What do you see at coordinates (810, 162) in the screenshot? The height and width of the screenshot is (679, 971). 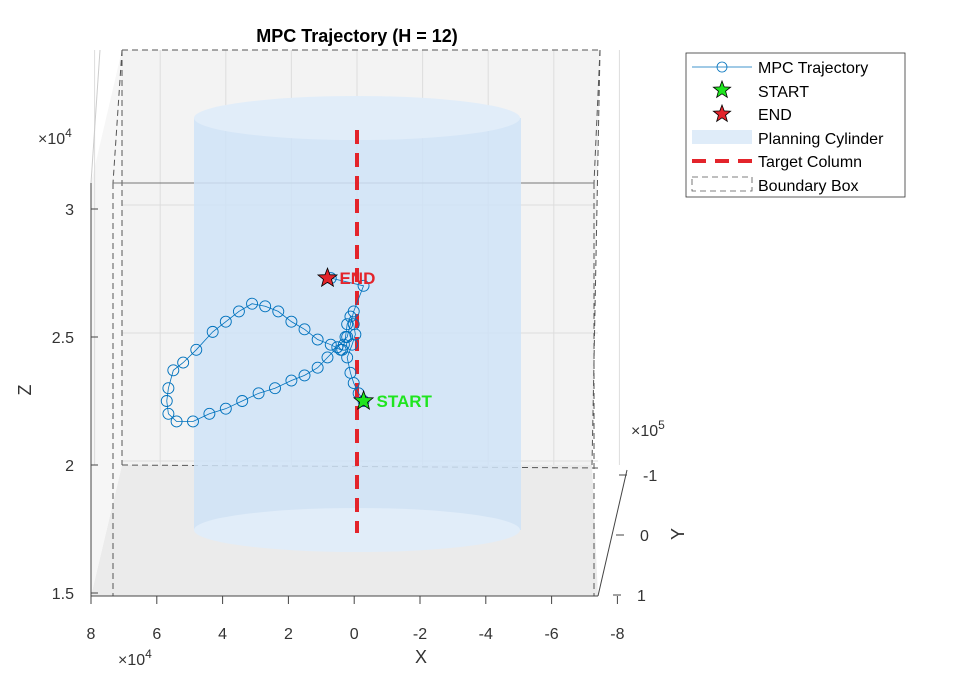 I see `legend-entry-target: Target Column` at bounding box center [810, 162].